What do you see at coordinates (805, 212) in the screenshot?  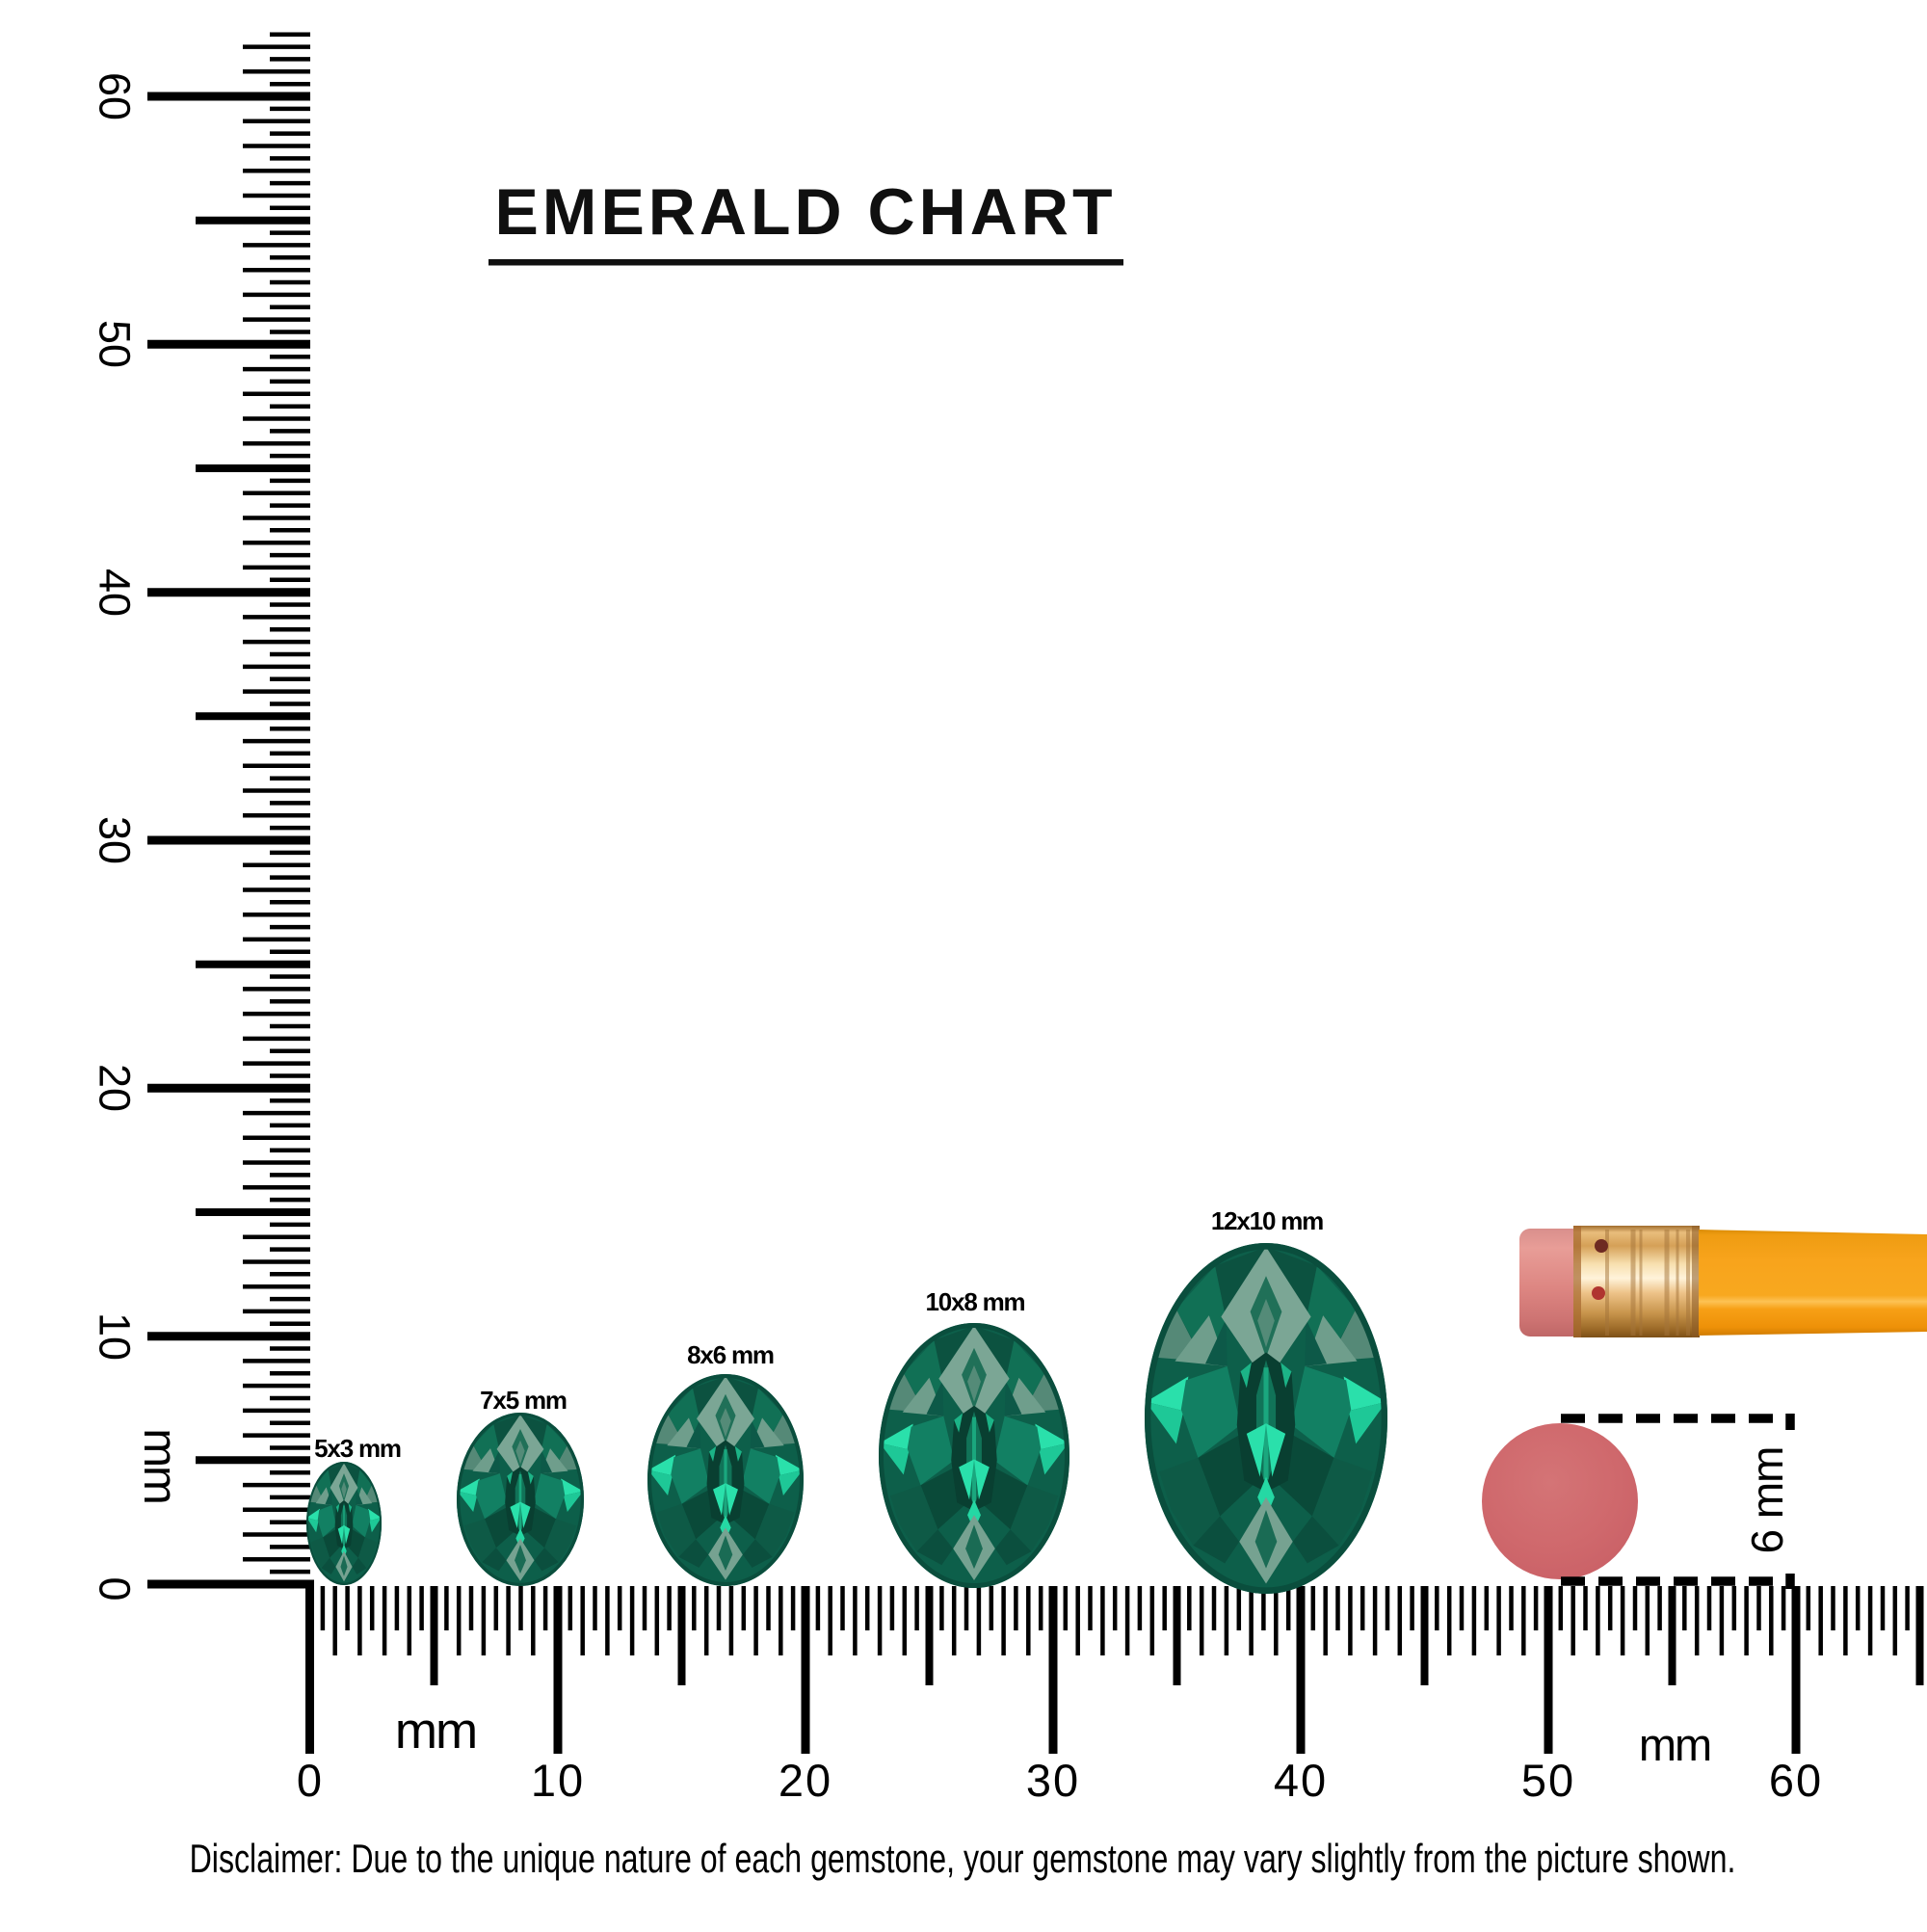 I see `svg-text: EMERALD CHART` at bounding box center [805, 212].